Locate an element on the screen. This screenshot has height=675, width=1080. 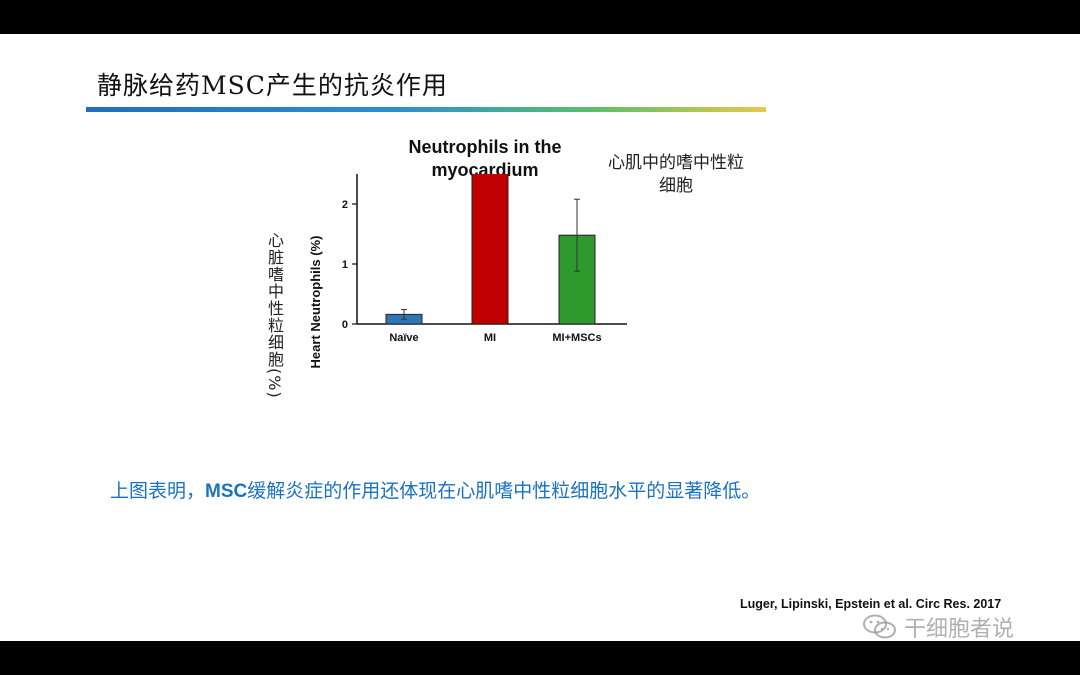
chart-title: Neutrophils in the myocardium is located at coordinates (485, 158).